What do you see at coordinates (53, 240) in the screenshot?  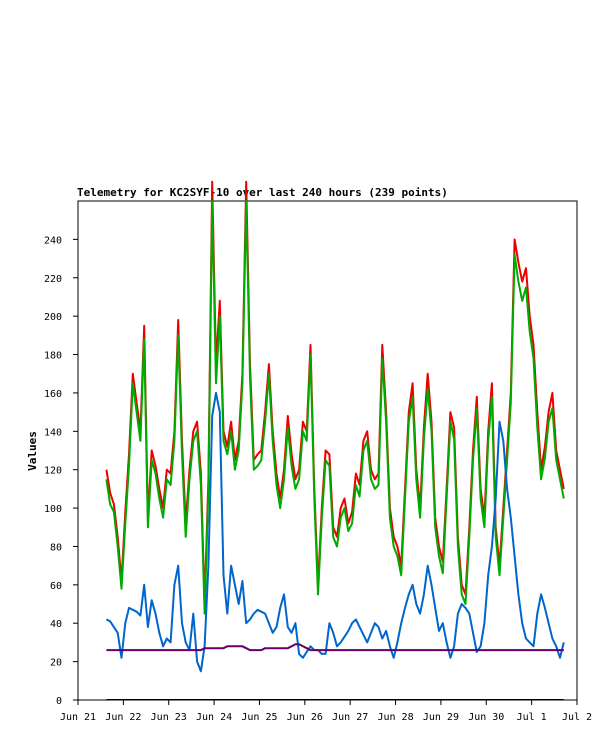 I see `y-tick-label: 240` at bounding box center [53, 240].